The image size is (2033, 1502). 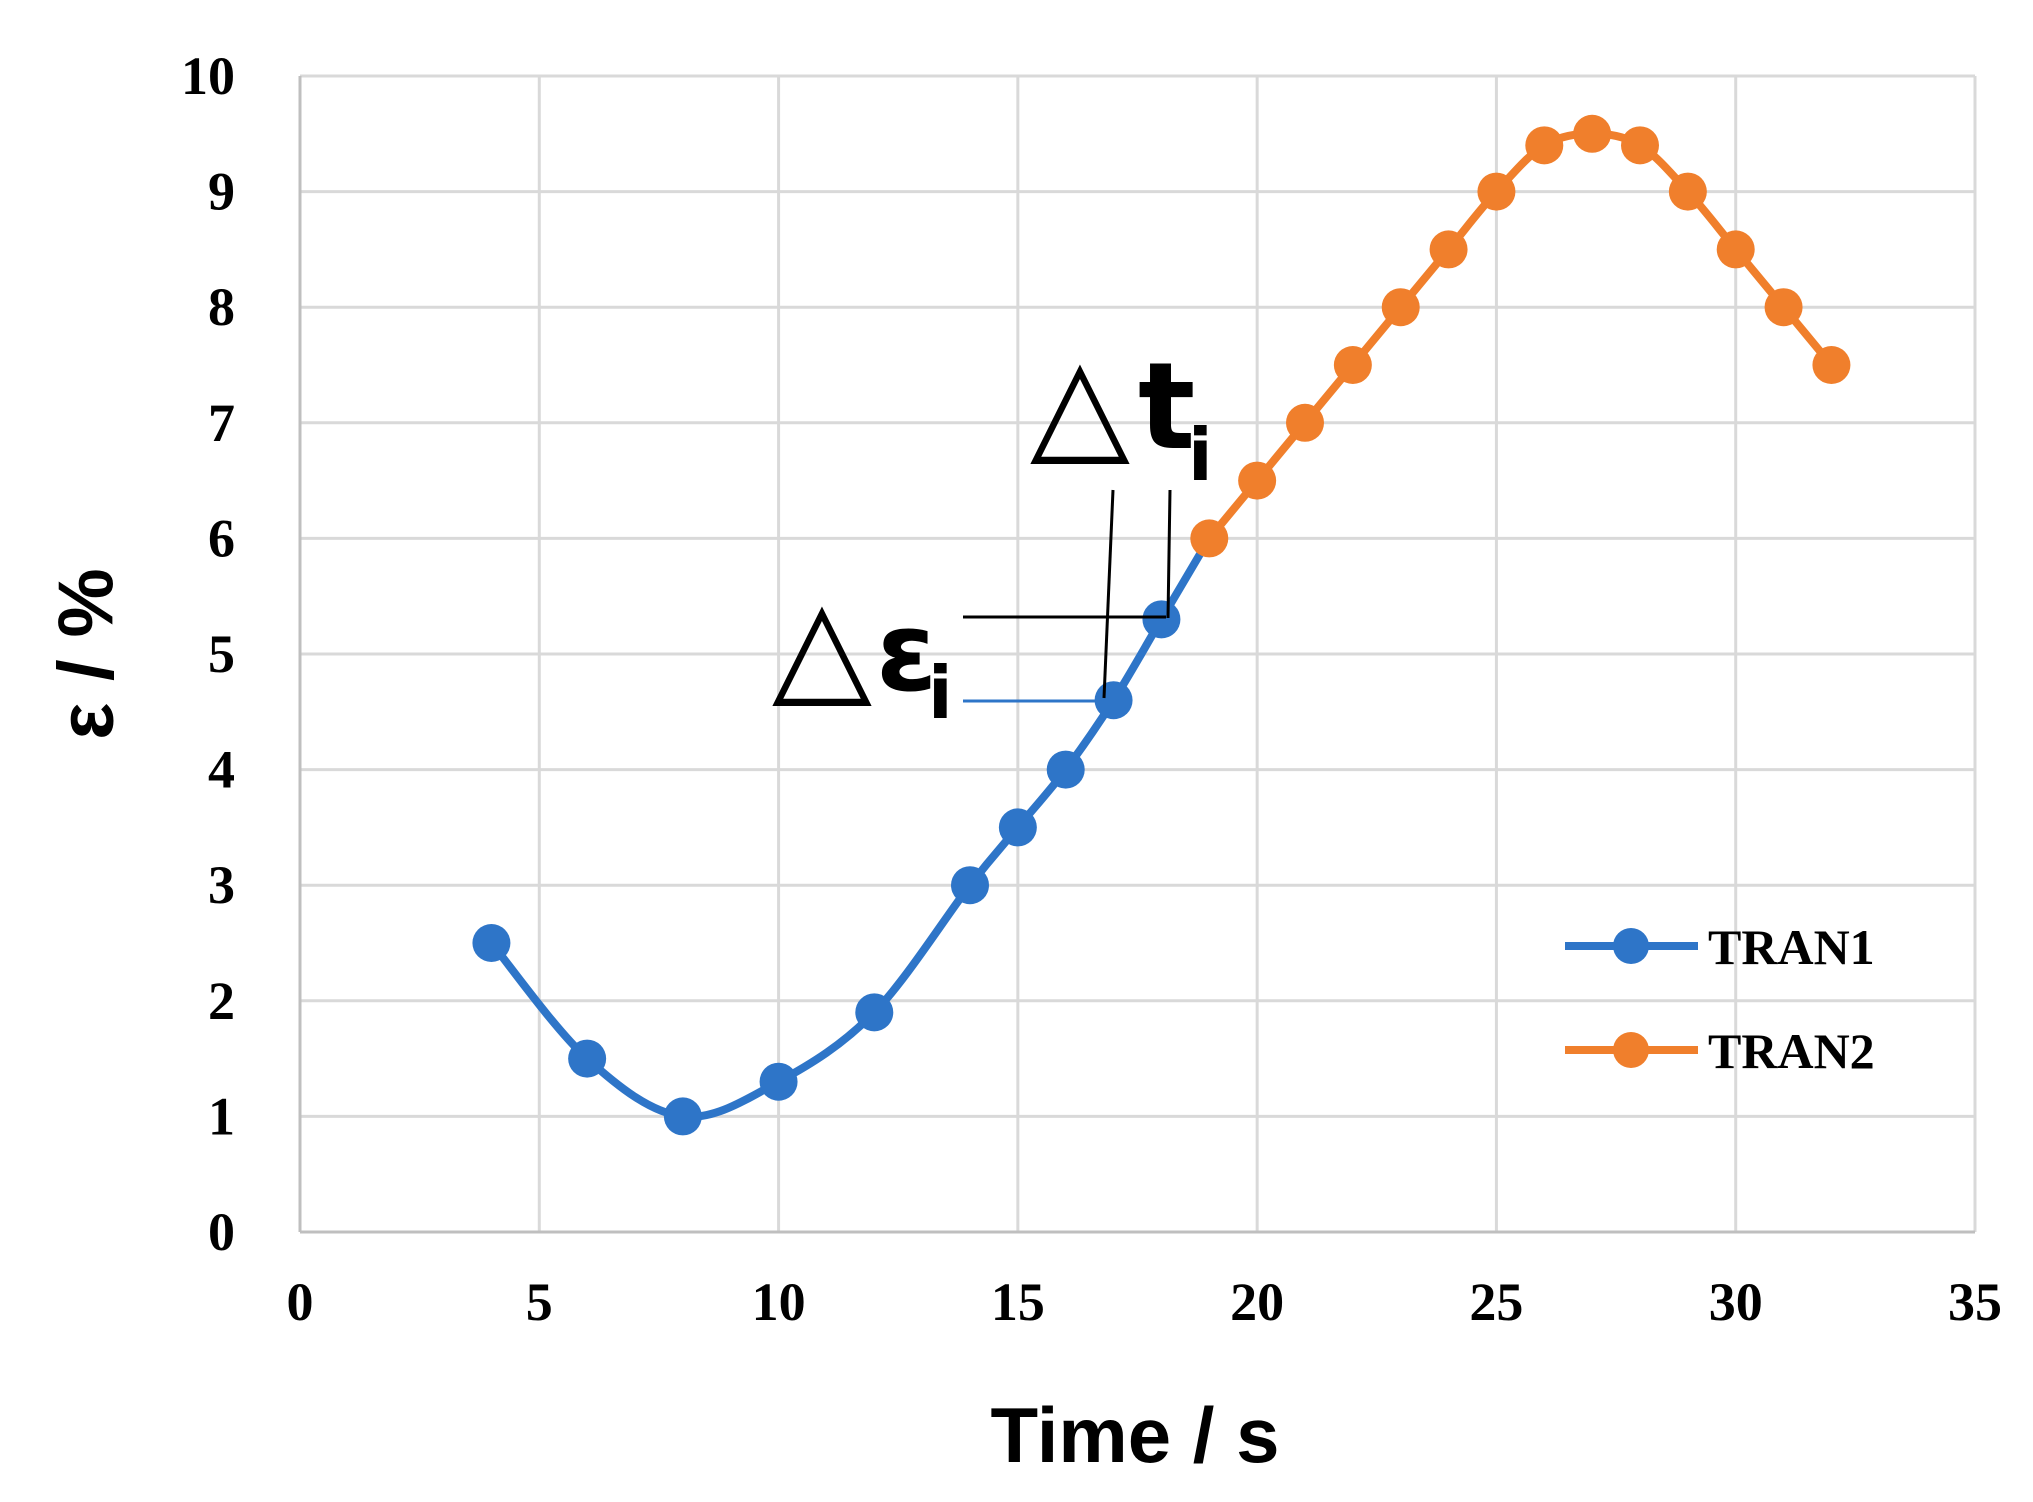 What do you see at coordinates (1975, 1302) in the screenshot?
I see `x-tick-label: 35` at bounding box center [1975, 1302].